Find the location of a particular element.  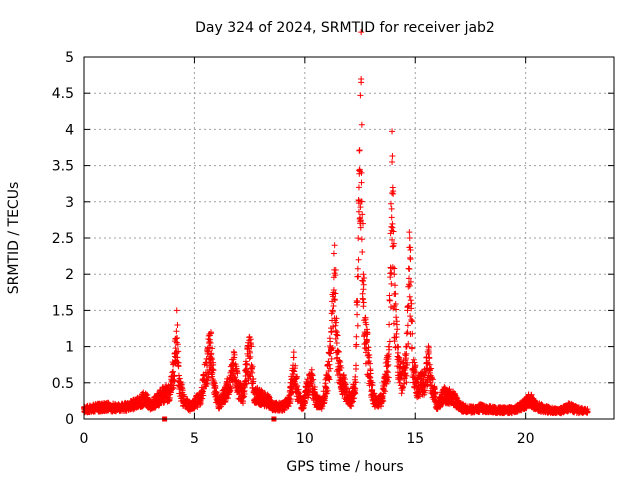

x-tick-label: 5 is located at coordinates (194, 439).